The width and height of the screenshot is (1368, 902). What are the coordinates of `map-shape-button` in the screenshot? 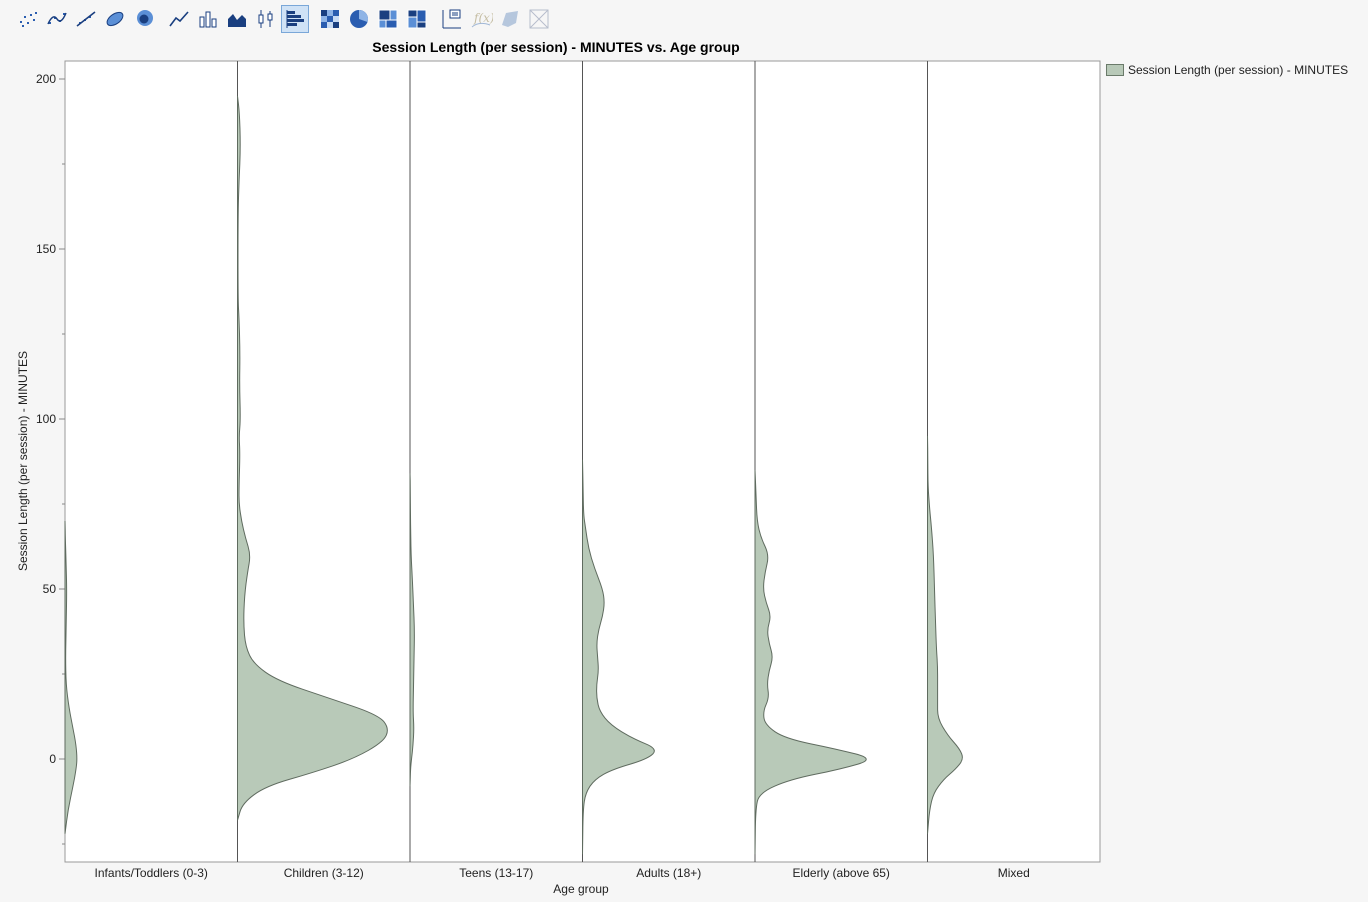 It's located at (510, 19).